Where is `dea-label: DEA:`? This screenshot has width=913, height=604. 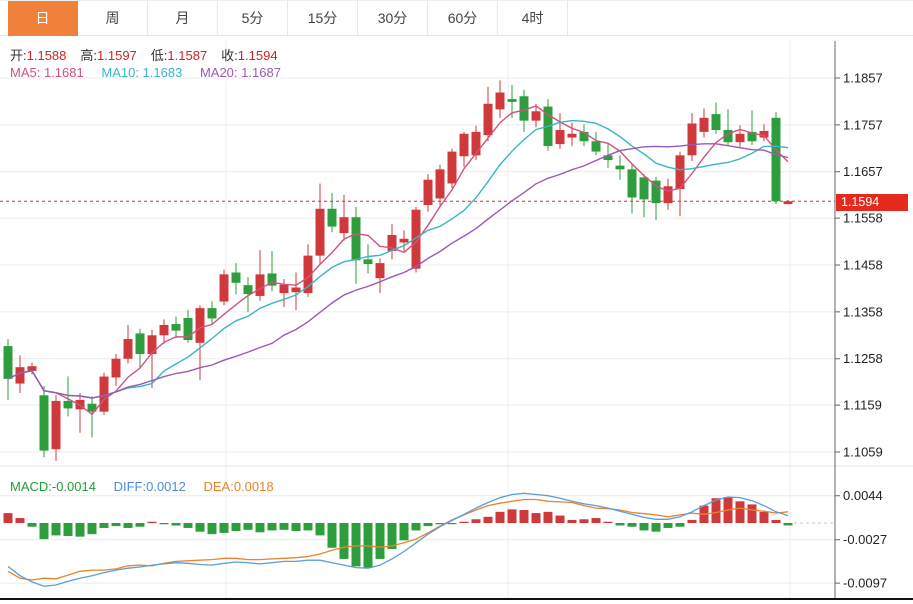
dea-label: DEA: is located at coordinates (218, 486).